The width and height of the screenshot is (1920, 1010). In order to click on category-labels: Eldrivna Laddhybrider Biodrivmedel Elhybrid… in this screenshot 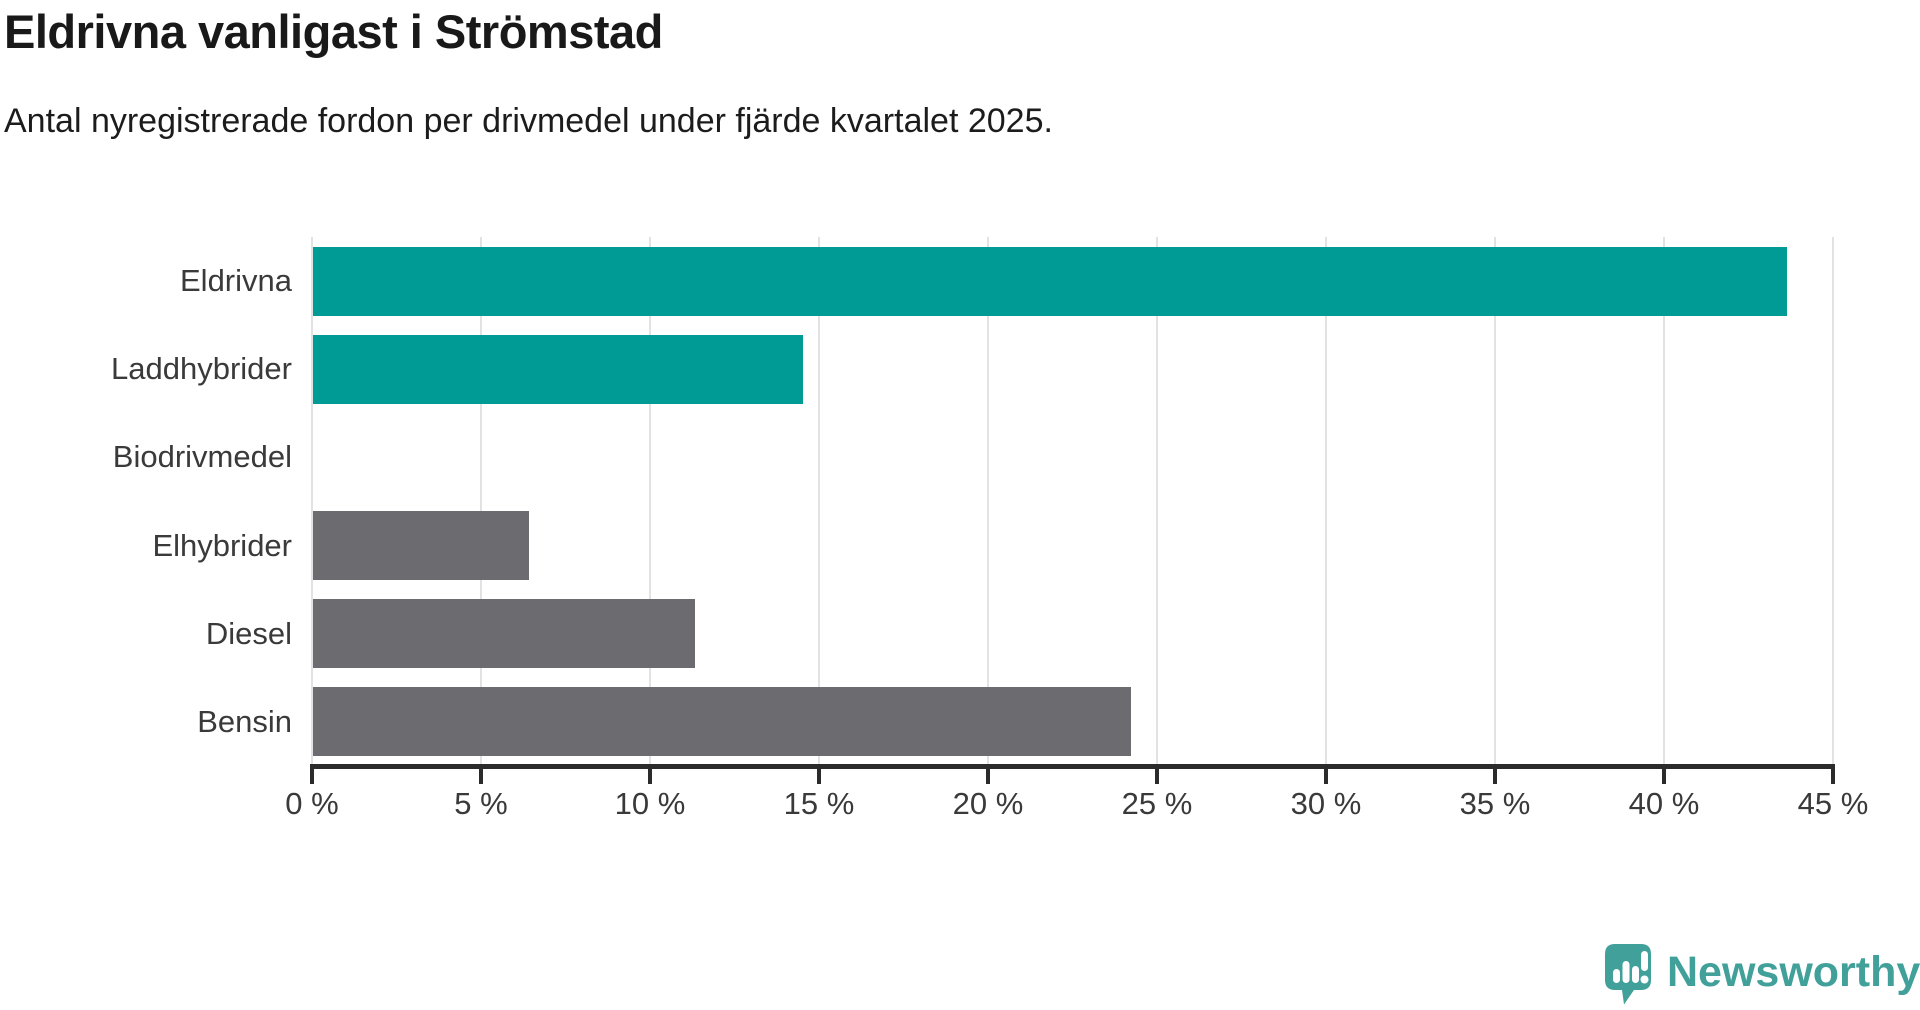, I will do `click(146, 501)`.